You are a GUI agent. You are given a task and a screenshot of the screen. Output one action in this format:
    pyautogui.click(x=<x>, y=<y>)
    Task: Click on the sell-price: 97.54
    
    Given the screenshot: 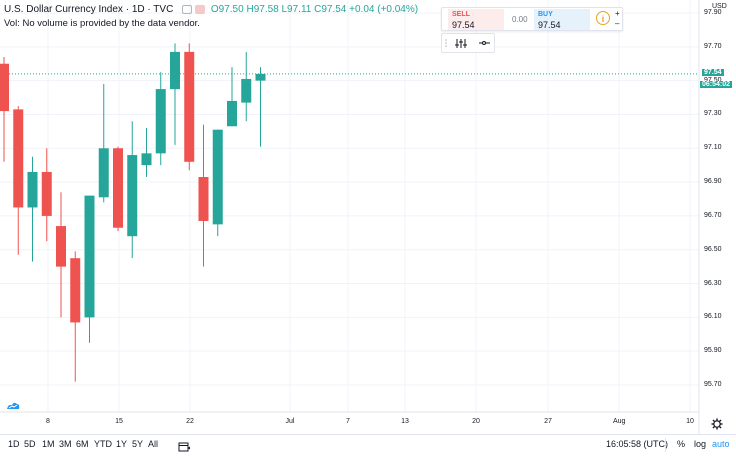 What is the action you would take?
    pyautogui.click(x=463, y=25)
    